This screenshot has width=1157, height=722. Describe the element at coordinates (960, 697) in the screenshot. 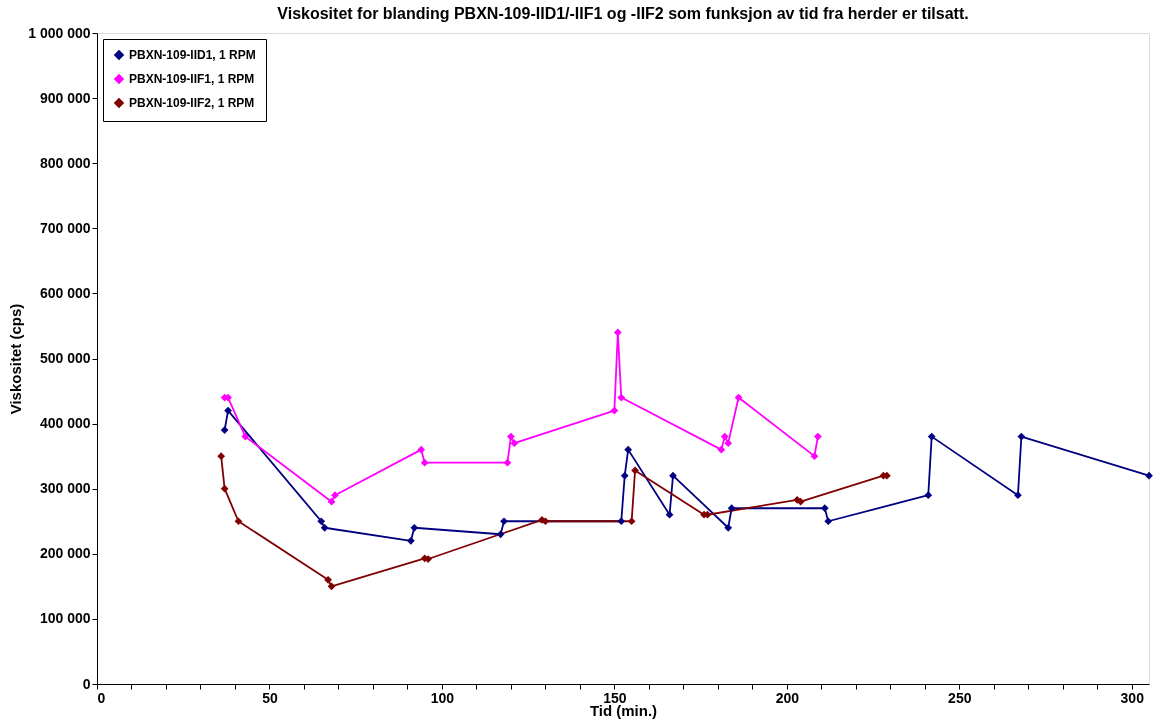

I see `x-tick-label: 250` at that location.